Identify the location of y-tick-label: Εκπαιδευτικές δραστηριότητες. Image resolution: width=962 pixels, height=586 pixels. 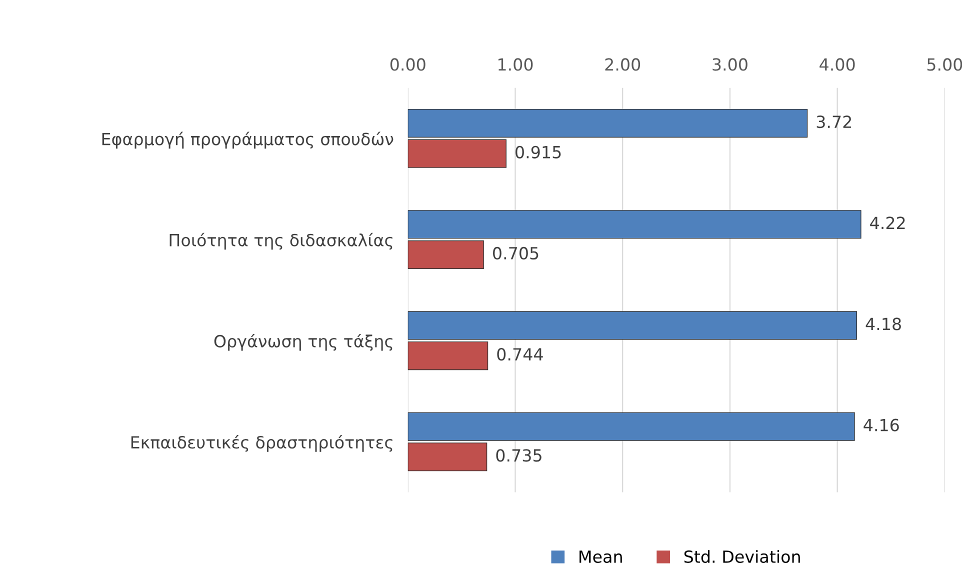
(261, 443).